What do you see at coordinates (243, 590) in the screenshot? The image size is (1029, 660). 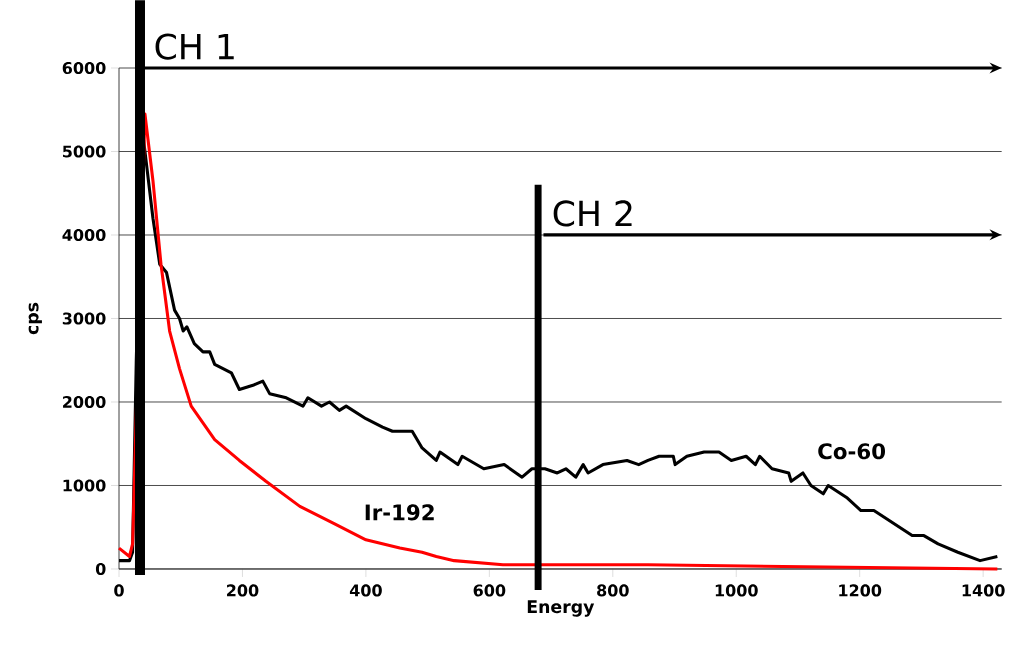 I see `x-tick-label: 200` at bounding box center [243, 590].